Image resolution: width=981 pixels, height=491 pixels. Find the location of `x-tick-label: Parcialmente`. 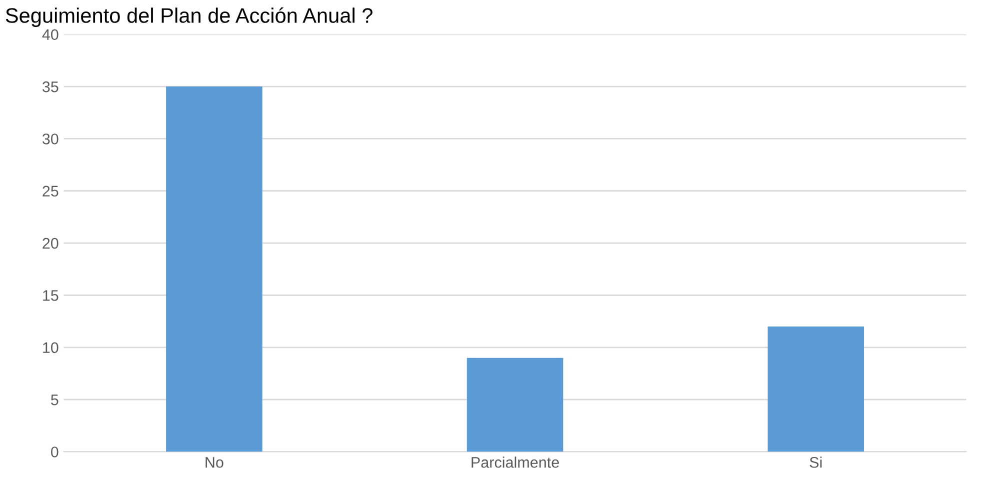

x-tick-label: Parcialmente is located at coordinates (515, 462).